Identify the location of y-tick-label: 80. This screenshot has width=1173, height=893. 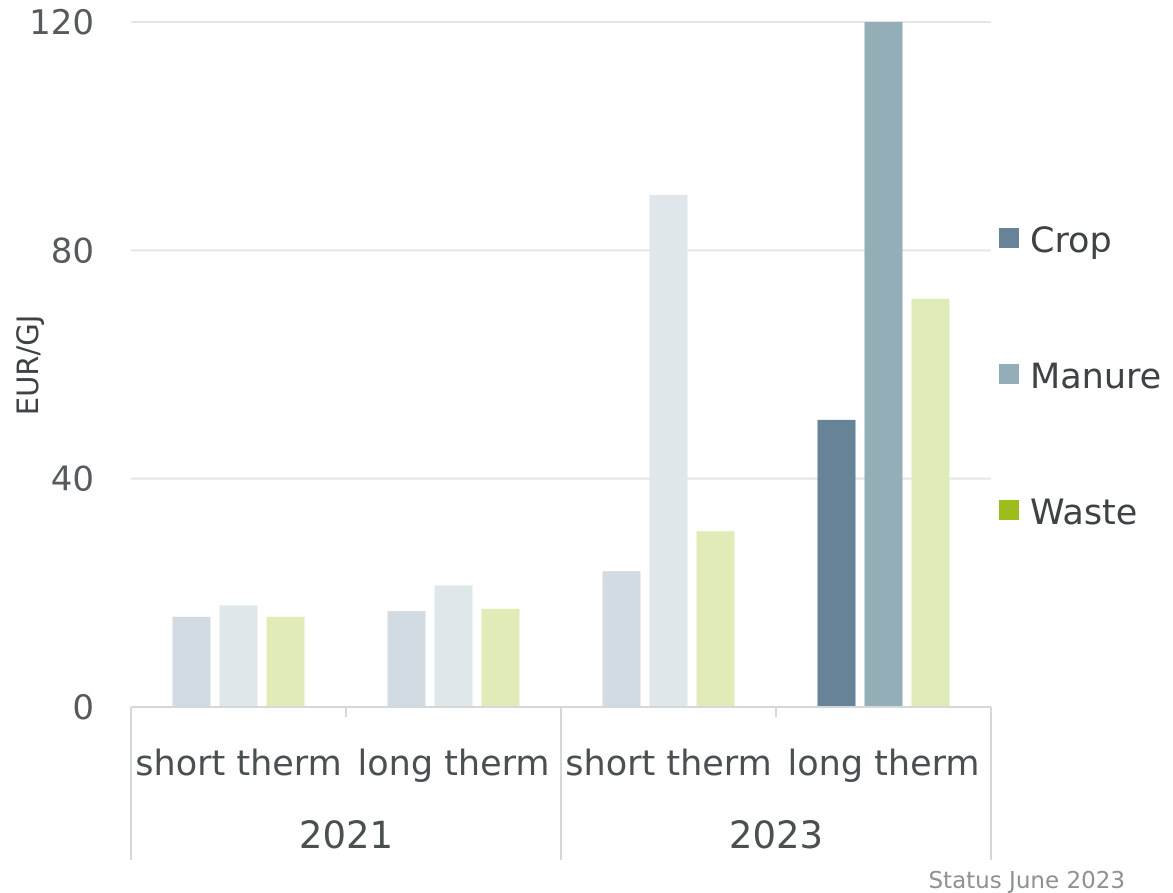
(72, 251).